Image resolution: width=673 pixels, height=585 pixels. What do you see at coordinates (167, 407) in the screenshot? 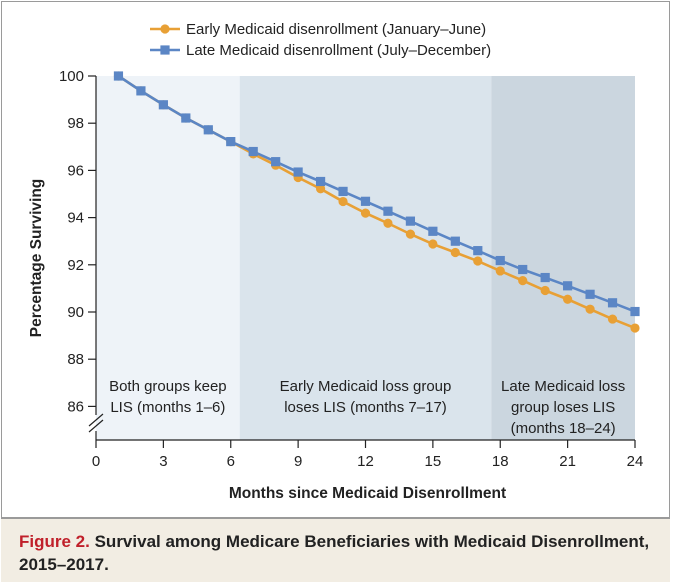
I see `region-1-label-line-2: LIS (months 1–6)` at bounding box center [167, 407].